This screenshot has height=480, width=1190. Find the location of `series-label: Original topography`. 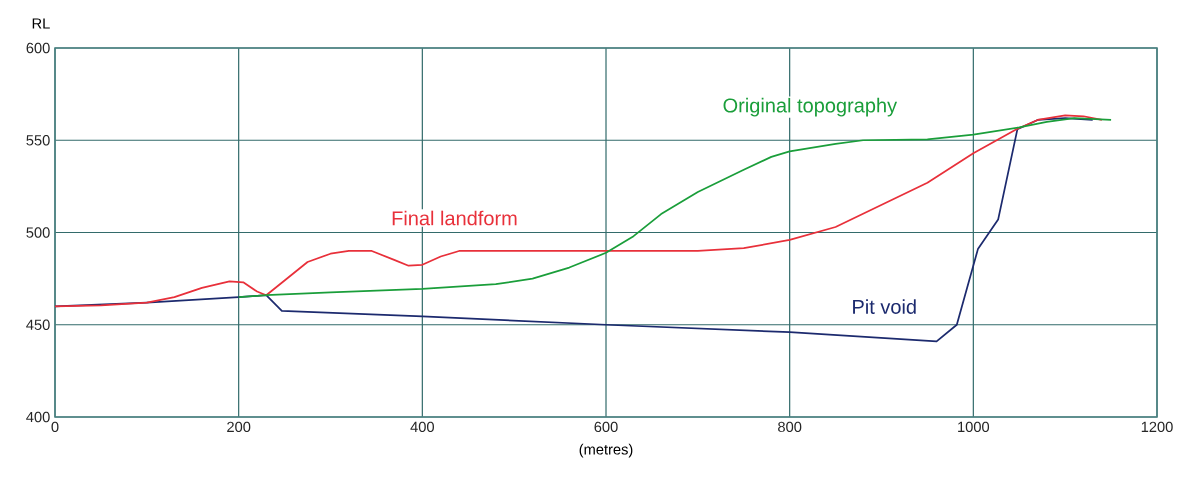

series-label: Original topography is located at coordinates (810, 107).